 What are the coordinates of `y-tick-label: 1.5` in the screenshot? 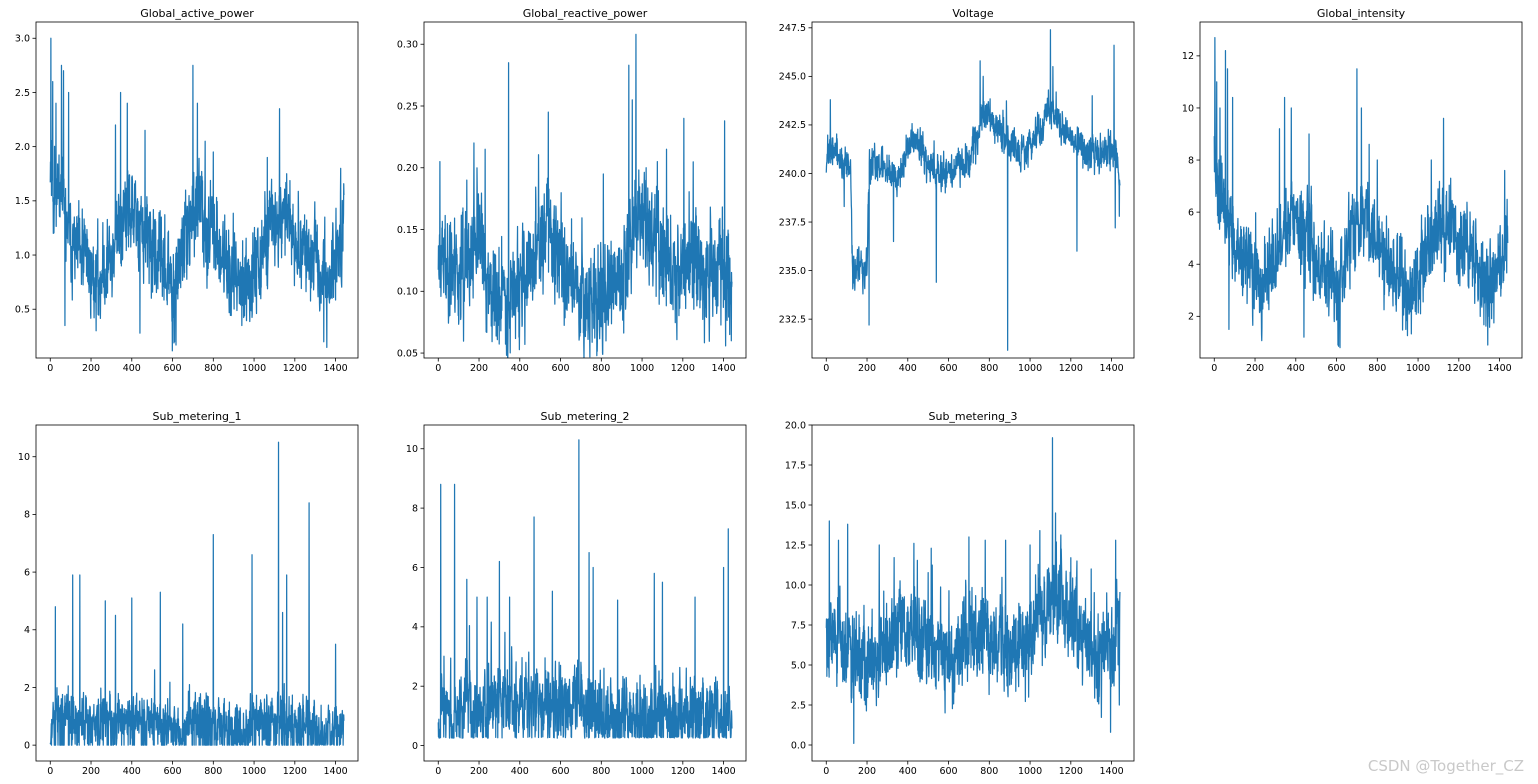 It's located at (22, 201).